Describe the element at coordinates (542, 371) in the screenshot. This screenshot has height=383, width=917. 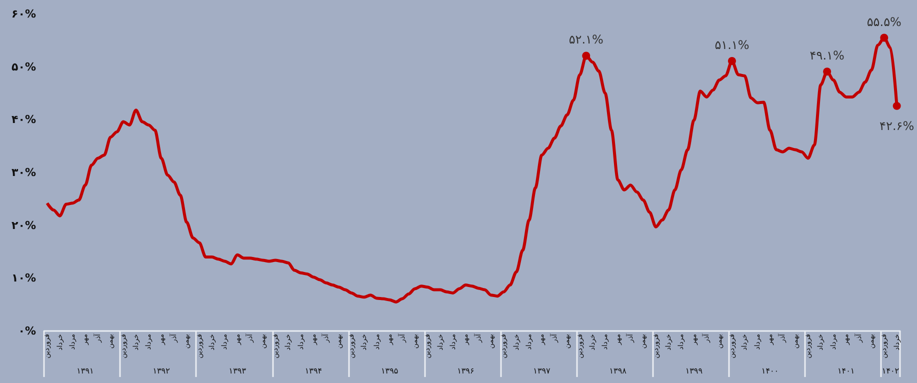
I see `text: ۱۳۹۷` at that location.